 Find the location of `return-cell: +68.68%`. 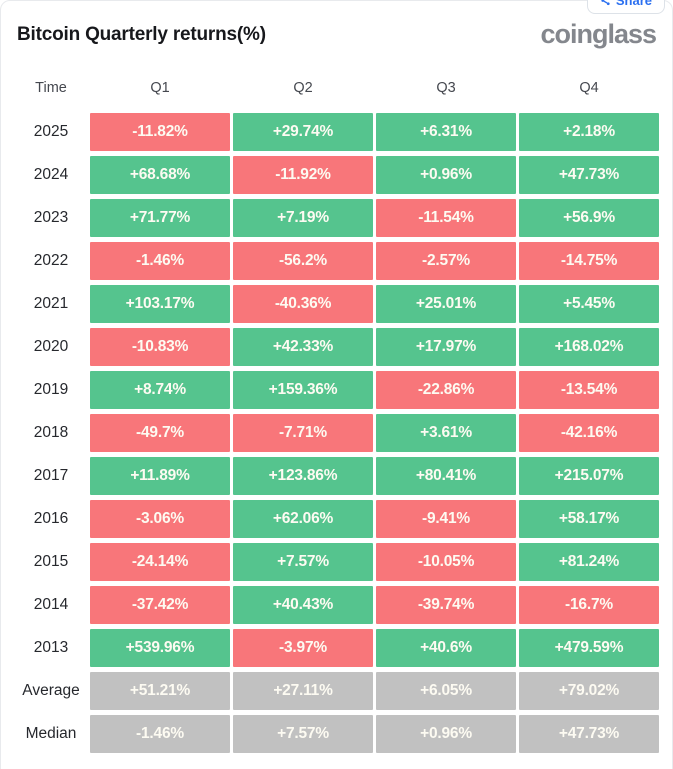

return-cell: +68.68% is located at coordinates (160, 175).